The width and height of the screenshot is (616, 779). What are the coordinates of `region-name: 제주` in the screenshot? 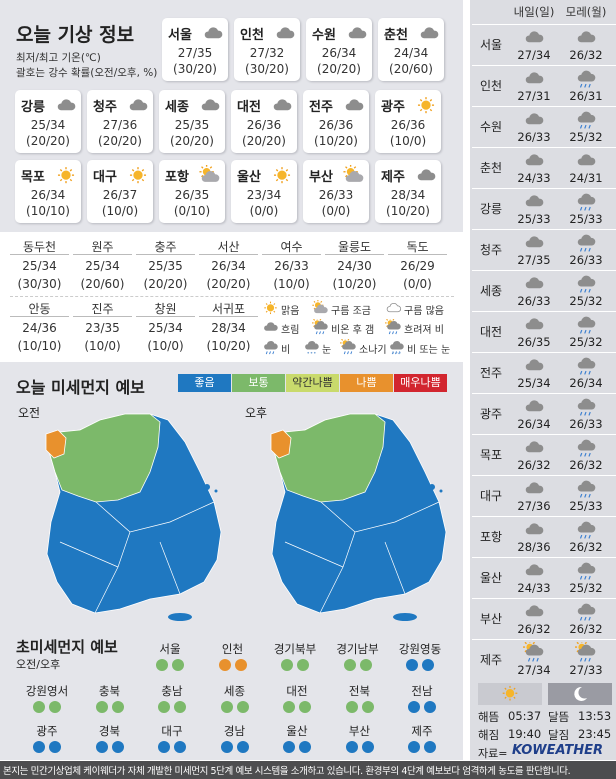 It's located at (422, 731).